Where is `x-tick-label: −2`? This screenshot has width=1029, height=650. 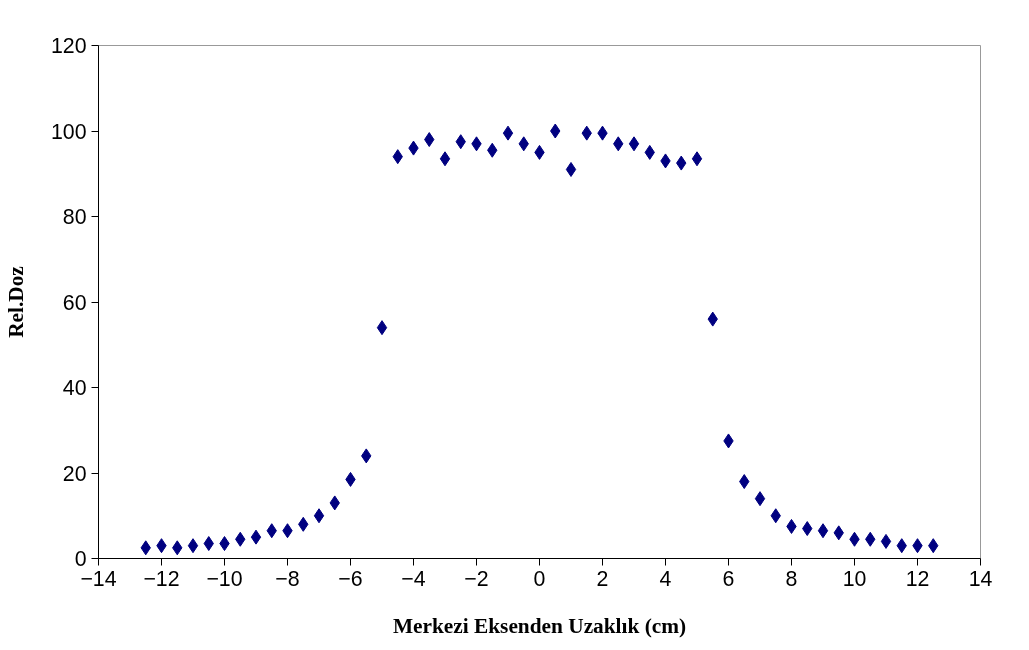 x-tick-label: −2 is located at coordinates (476, 578).